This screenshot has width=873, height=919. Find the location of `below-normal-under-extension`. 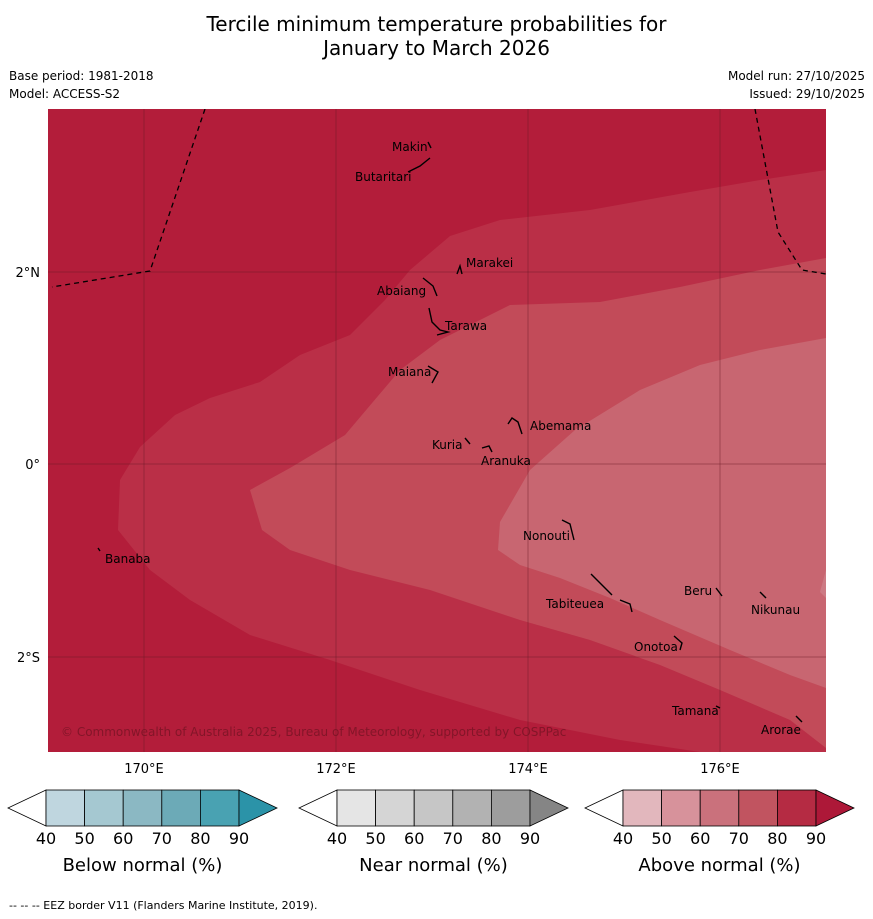

below-normal-under-extension is located at coordinates (27, 808).